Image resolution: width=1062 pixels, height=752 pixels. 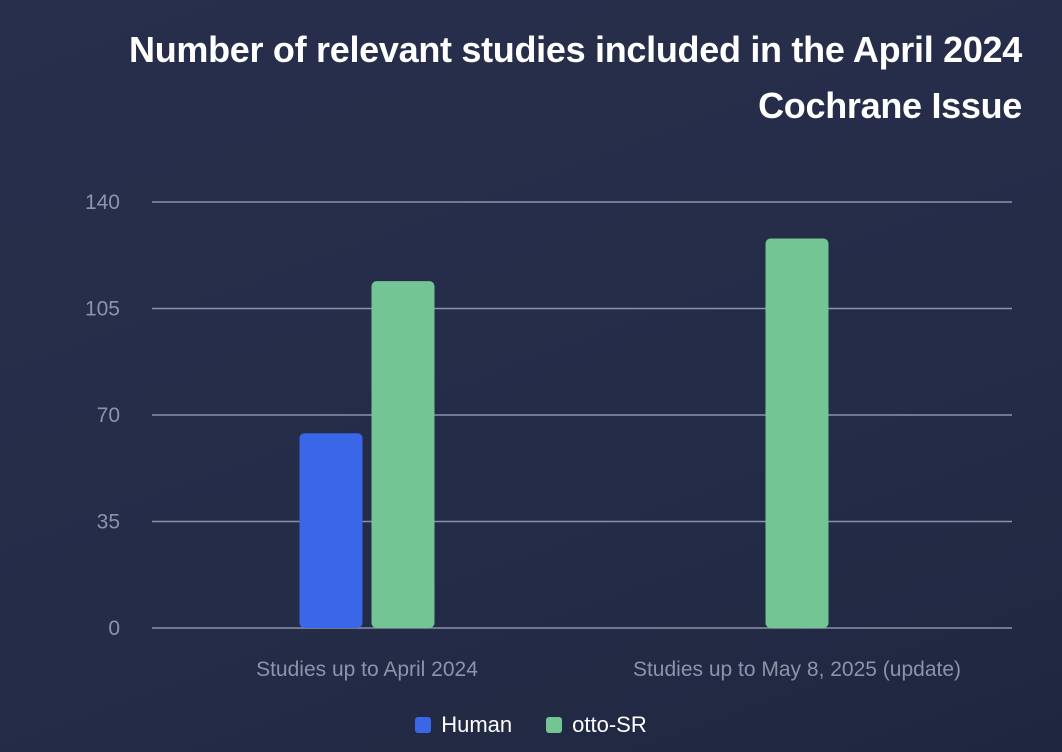 I want to click on legend-swatch-human, so click(x=423, y=725).